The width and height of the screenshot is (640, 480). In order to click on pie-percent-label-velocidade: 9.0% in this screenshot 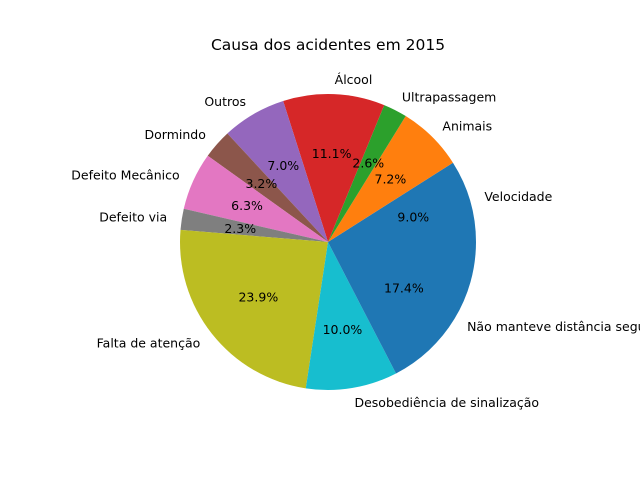, I will do `click(413, 217)`.